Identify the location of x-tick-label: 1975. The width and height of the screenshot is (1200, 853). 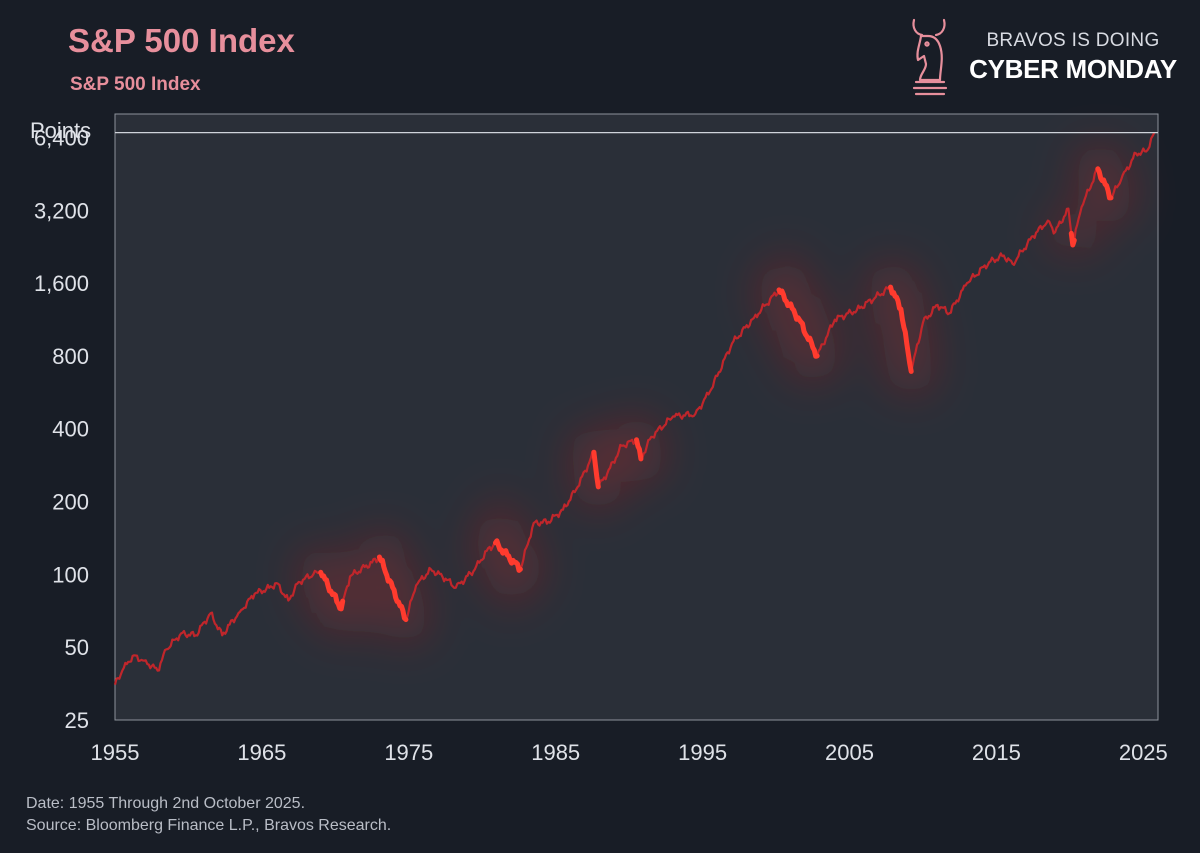
(408, 752).